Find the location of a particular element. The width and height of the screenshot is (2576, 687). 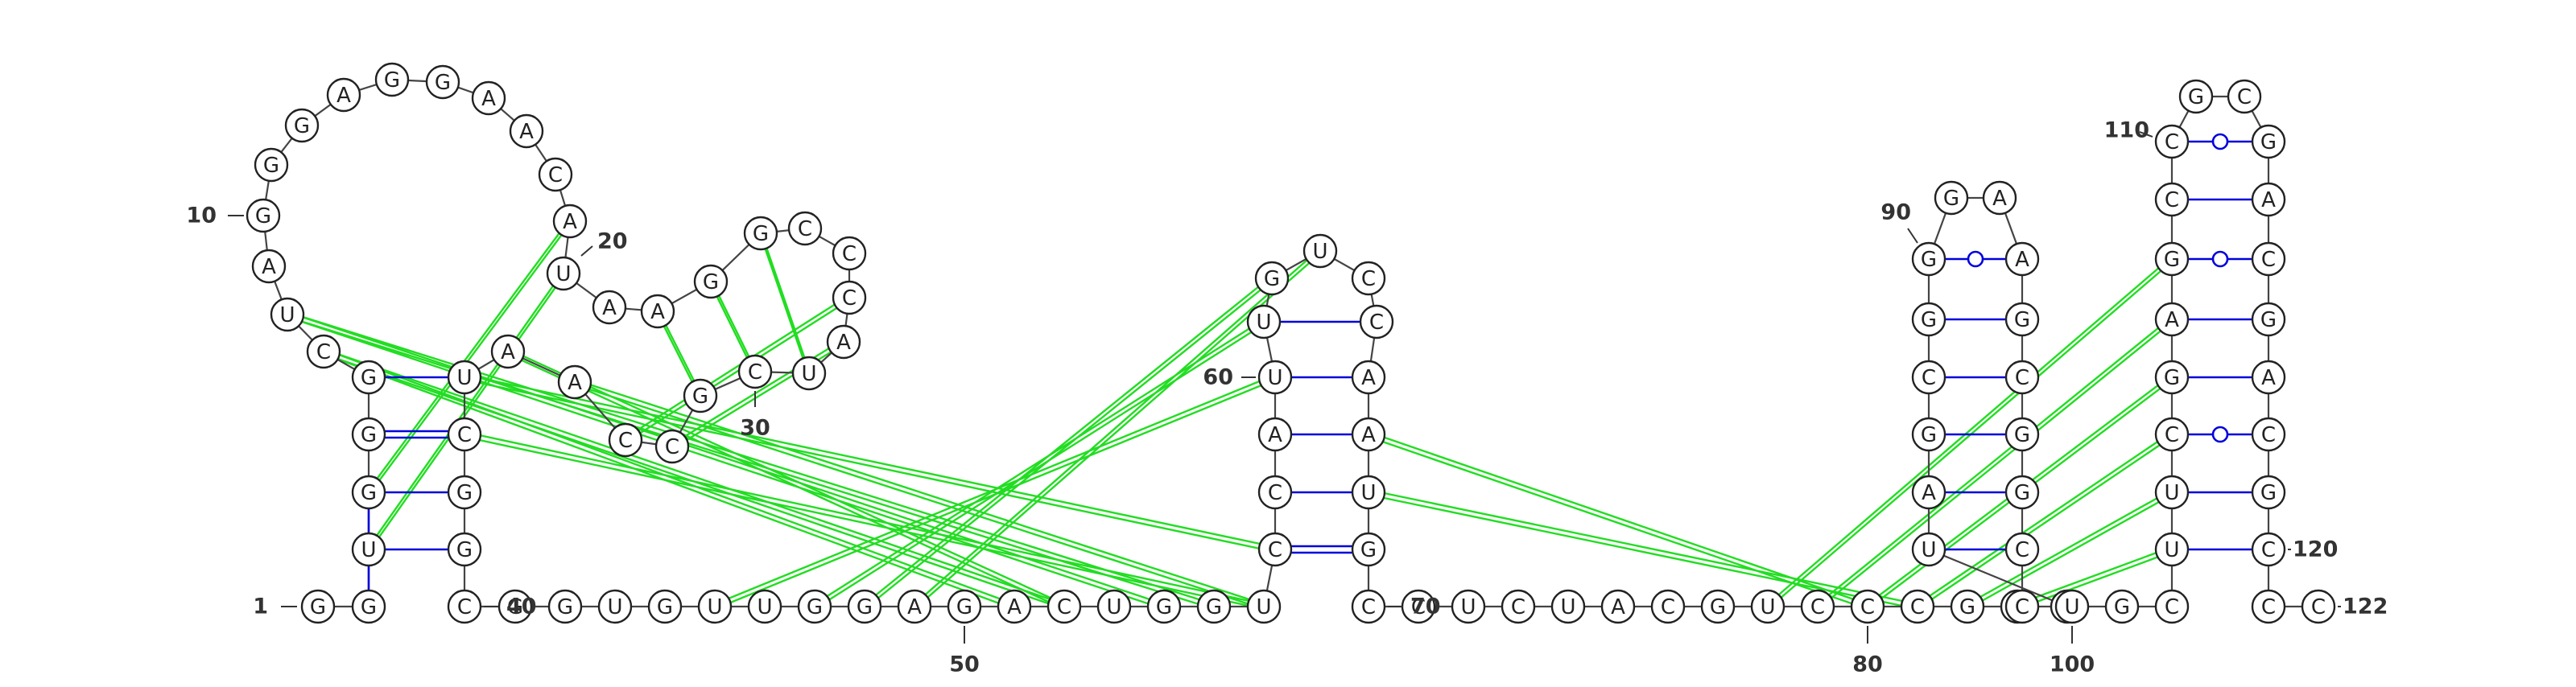

nucleotide-54: G is located at coordinates (1164, 606).